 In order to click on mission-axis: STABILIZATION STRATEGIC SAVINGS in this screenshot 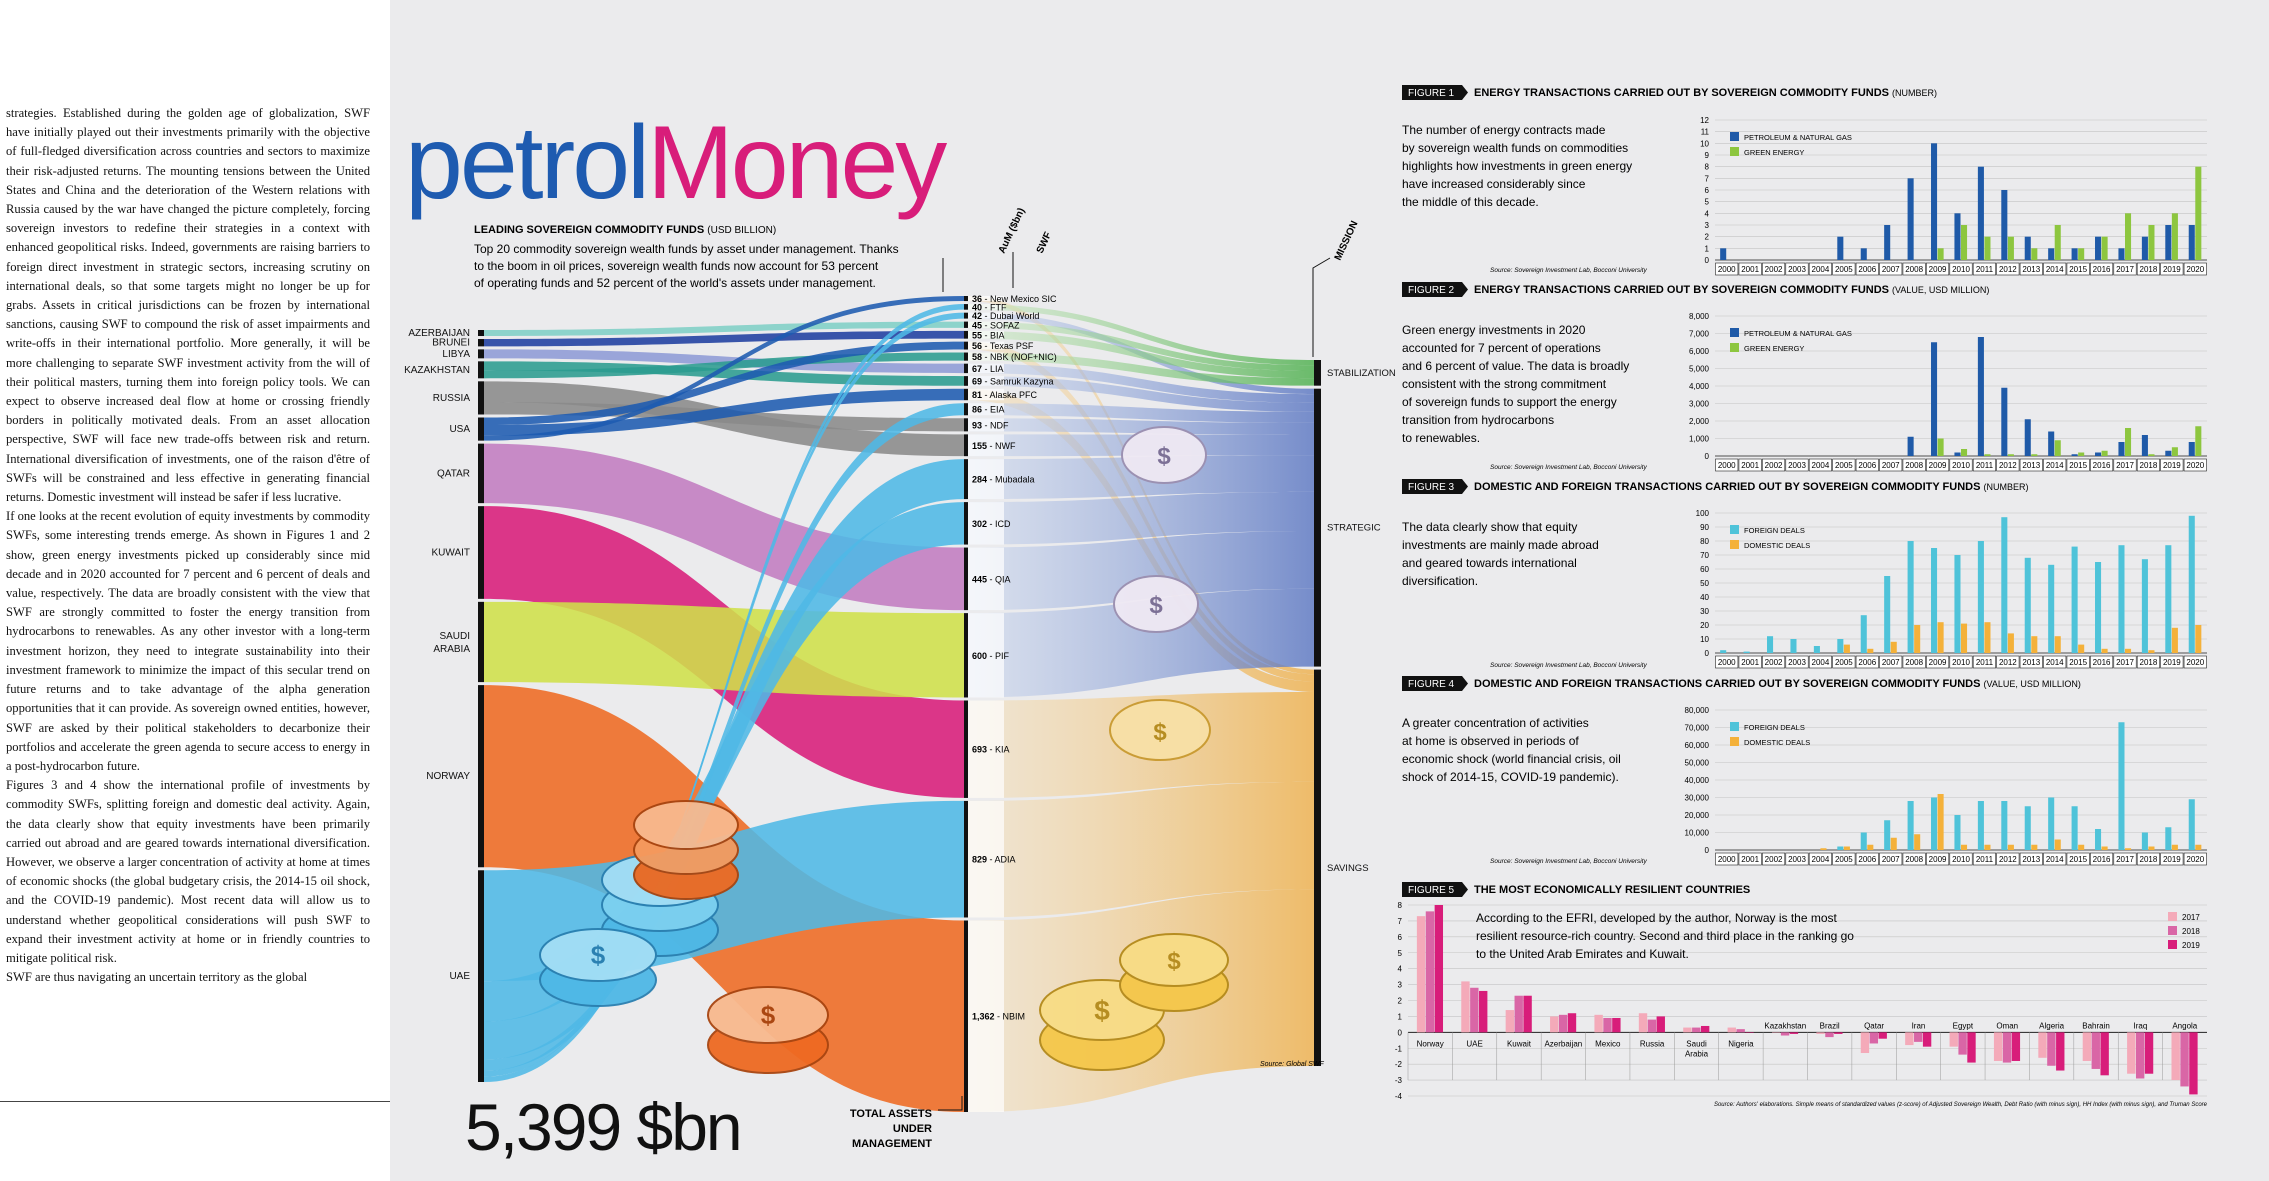, I will do `click(1355, 713)`.